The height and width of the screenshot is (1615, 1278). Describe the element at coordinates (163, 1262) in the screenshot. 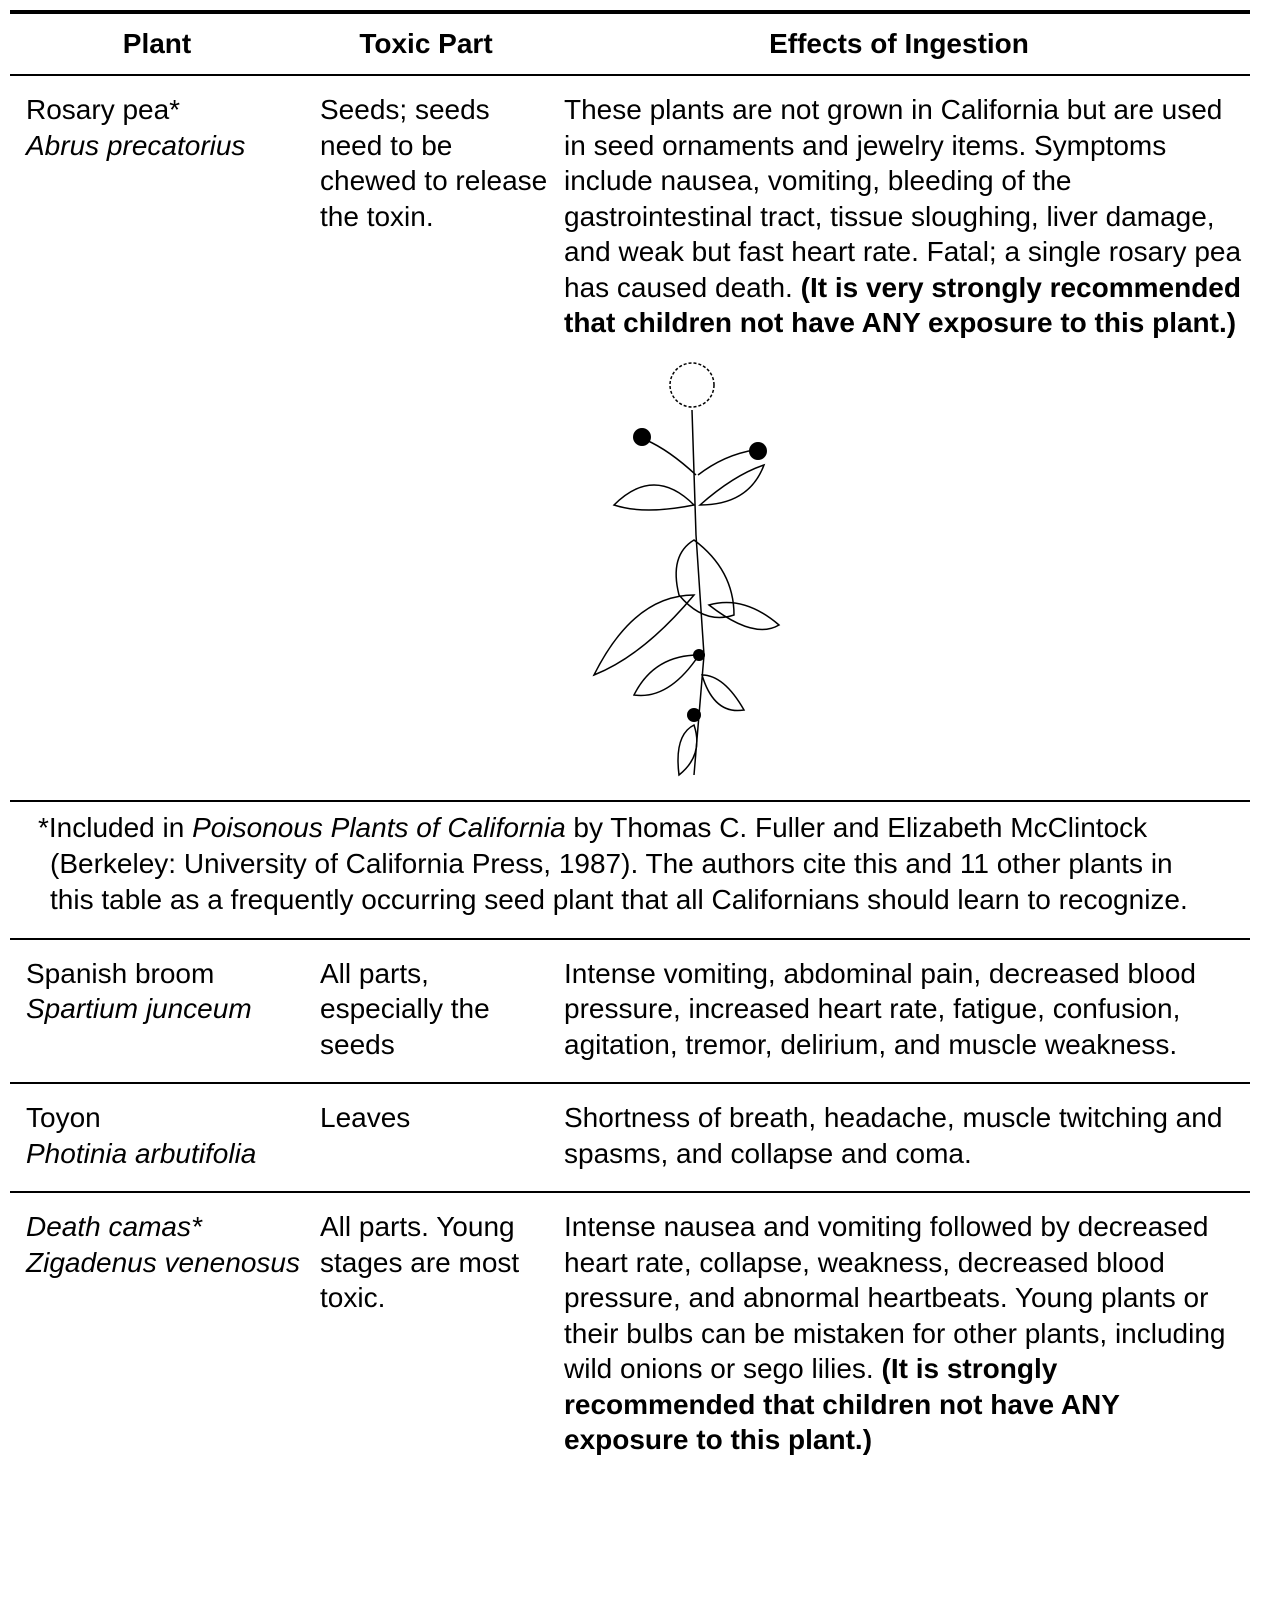

I see `scientific-name: Zigadenus venenosus` at that location.